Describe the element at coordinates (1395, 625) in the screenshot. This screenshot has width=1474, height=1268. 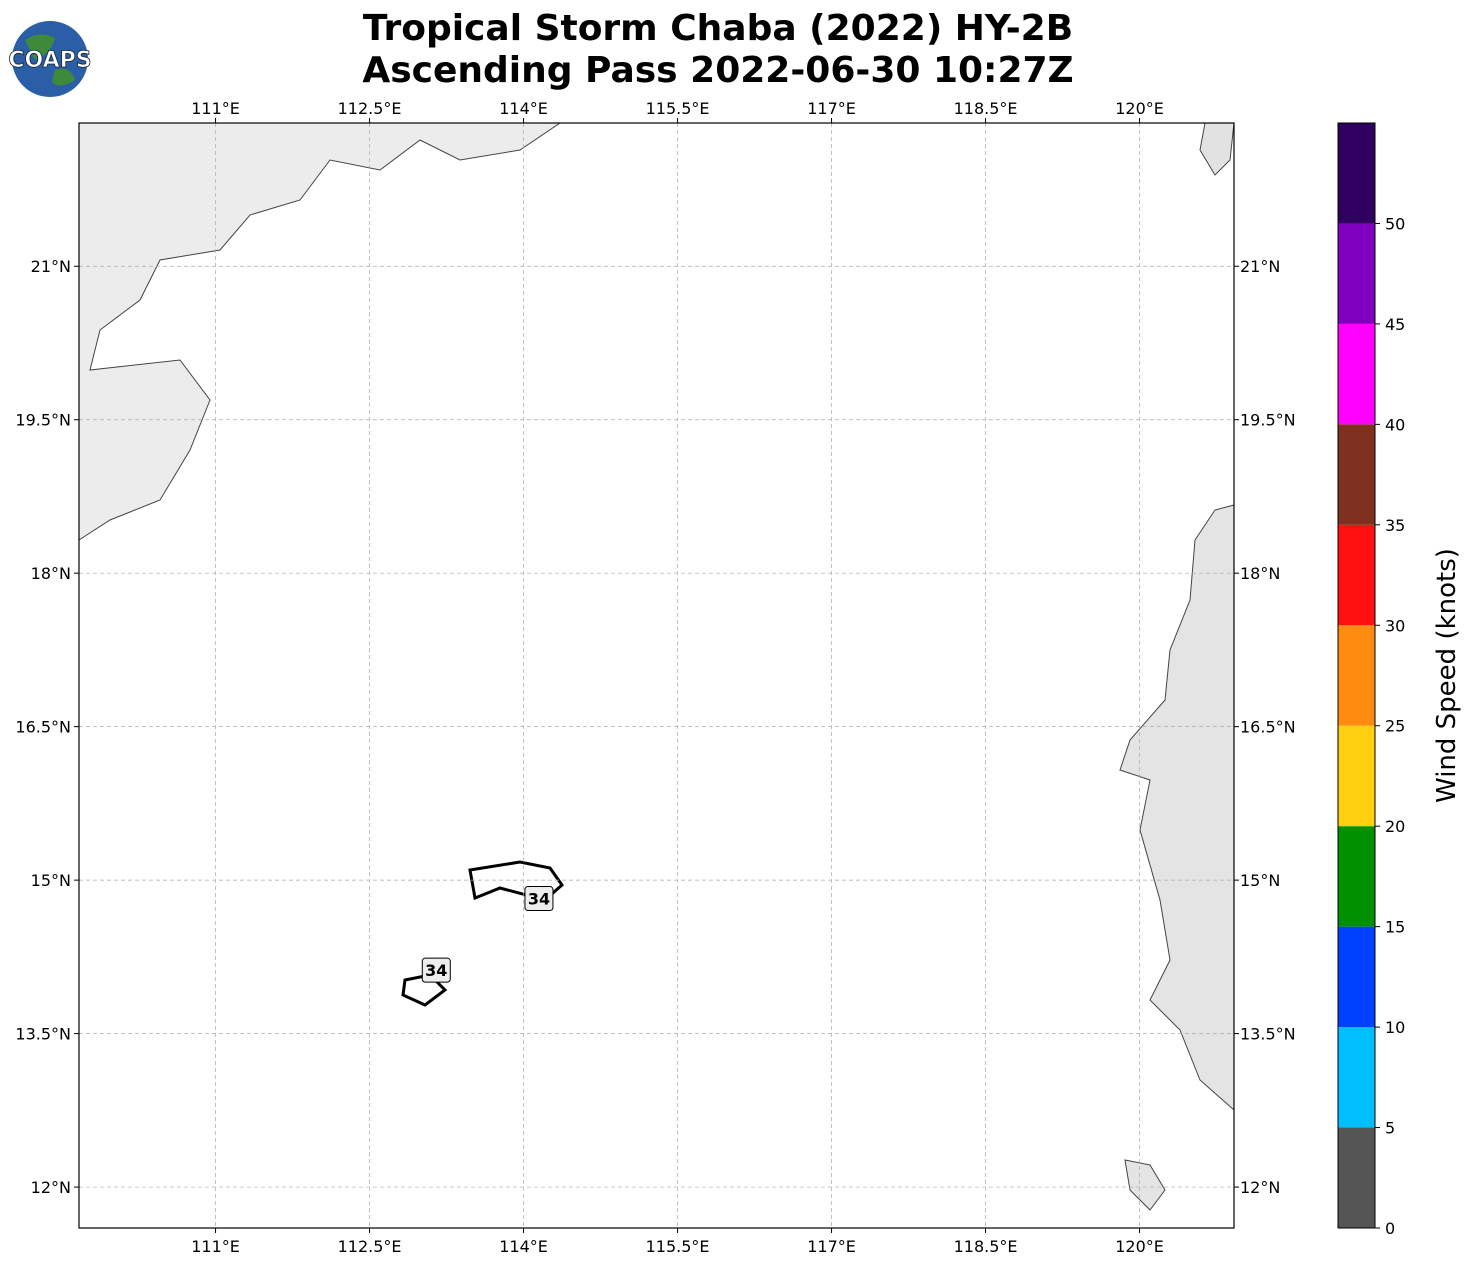
I see `colorbar-tick-label: 30` at that location.